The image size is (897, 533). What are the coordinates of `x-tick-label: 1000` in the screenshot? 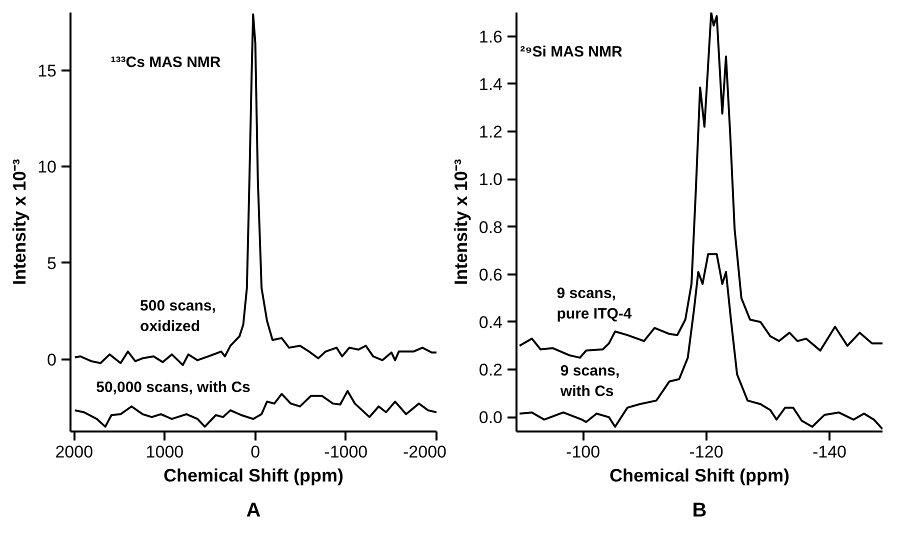 It's located at (165, 452).